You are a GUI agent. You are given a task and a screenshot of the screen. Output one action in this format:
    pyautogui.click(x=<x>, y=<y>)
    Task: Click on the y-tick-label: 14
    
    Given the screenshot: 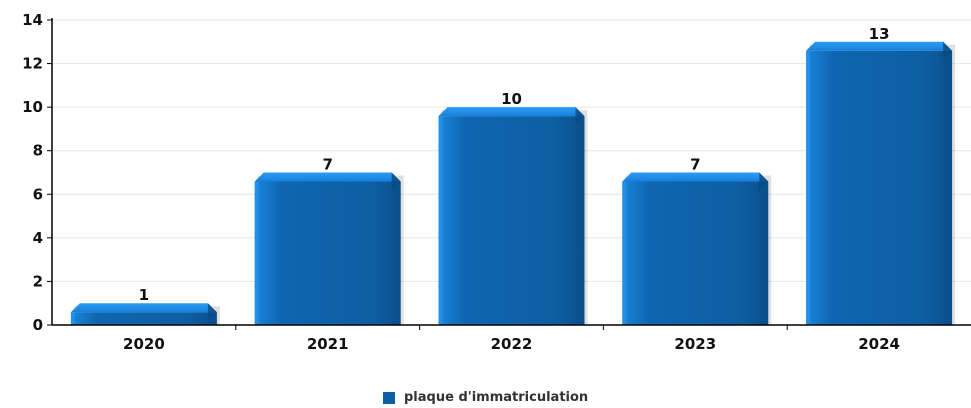 What is the action you would take?
    pyautogui.click(x=32, y=20)
    